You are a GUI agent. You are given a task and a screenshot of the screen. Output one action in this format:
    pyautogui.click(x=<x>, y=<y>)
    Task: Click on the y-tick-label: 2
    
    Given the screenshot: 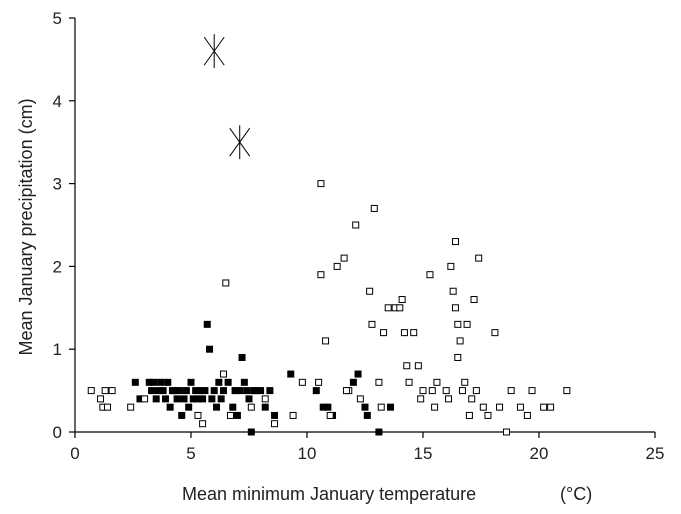 What is the action you would take?
    pyautogui.click(x=57, y=266)
    